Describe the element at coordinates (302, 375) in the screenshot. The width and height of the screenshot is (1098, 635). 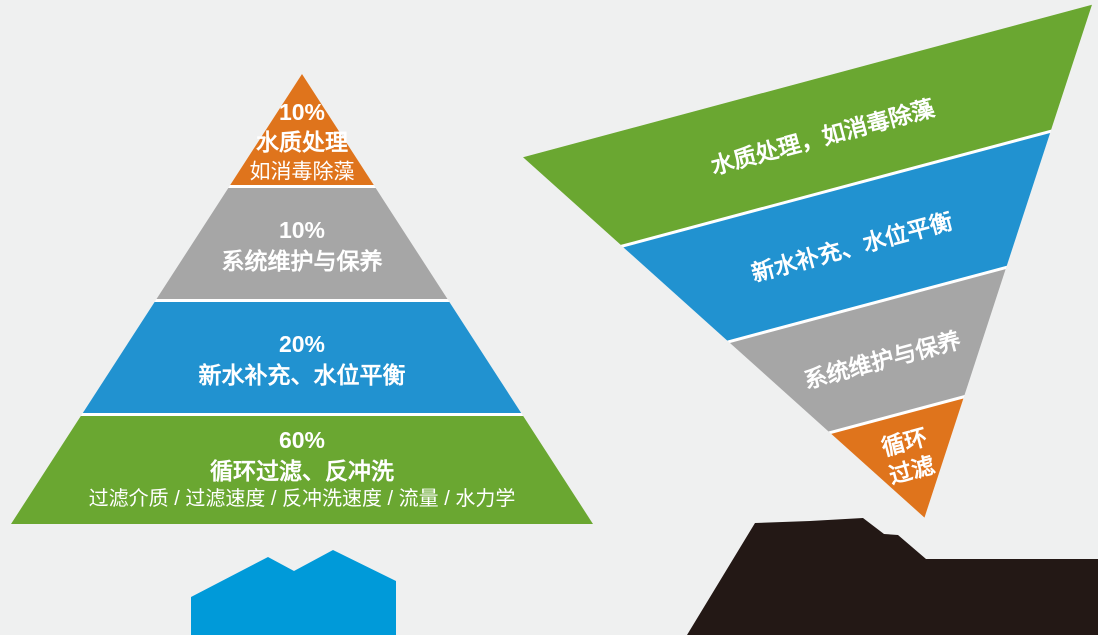
I see `pyramid-water-refill-title: 新水补充、水位平衡` at that location.